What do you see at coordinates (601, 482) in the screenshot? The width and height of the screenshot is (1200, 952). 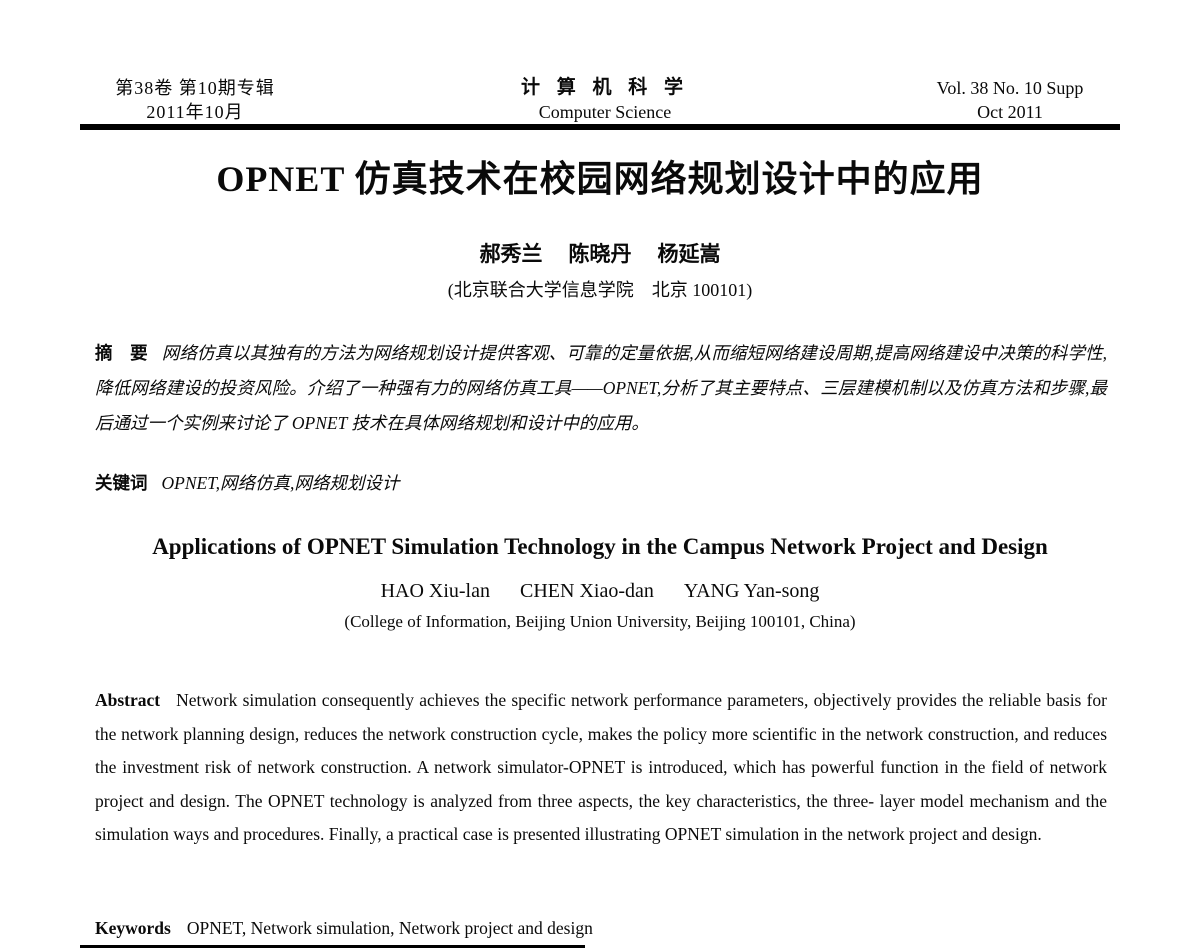 I see `keywords-zh: 关键词 OPNET,网络仿真,网络规划设计` at bounding box center [601, 482].